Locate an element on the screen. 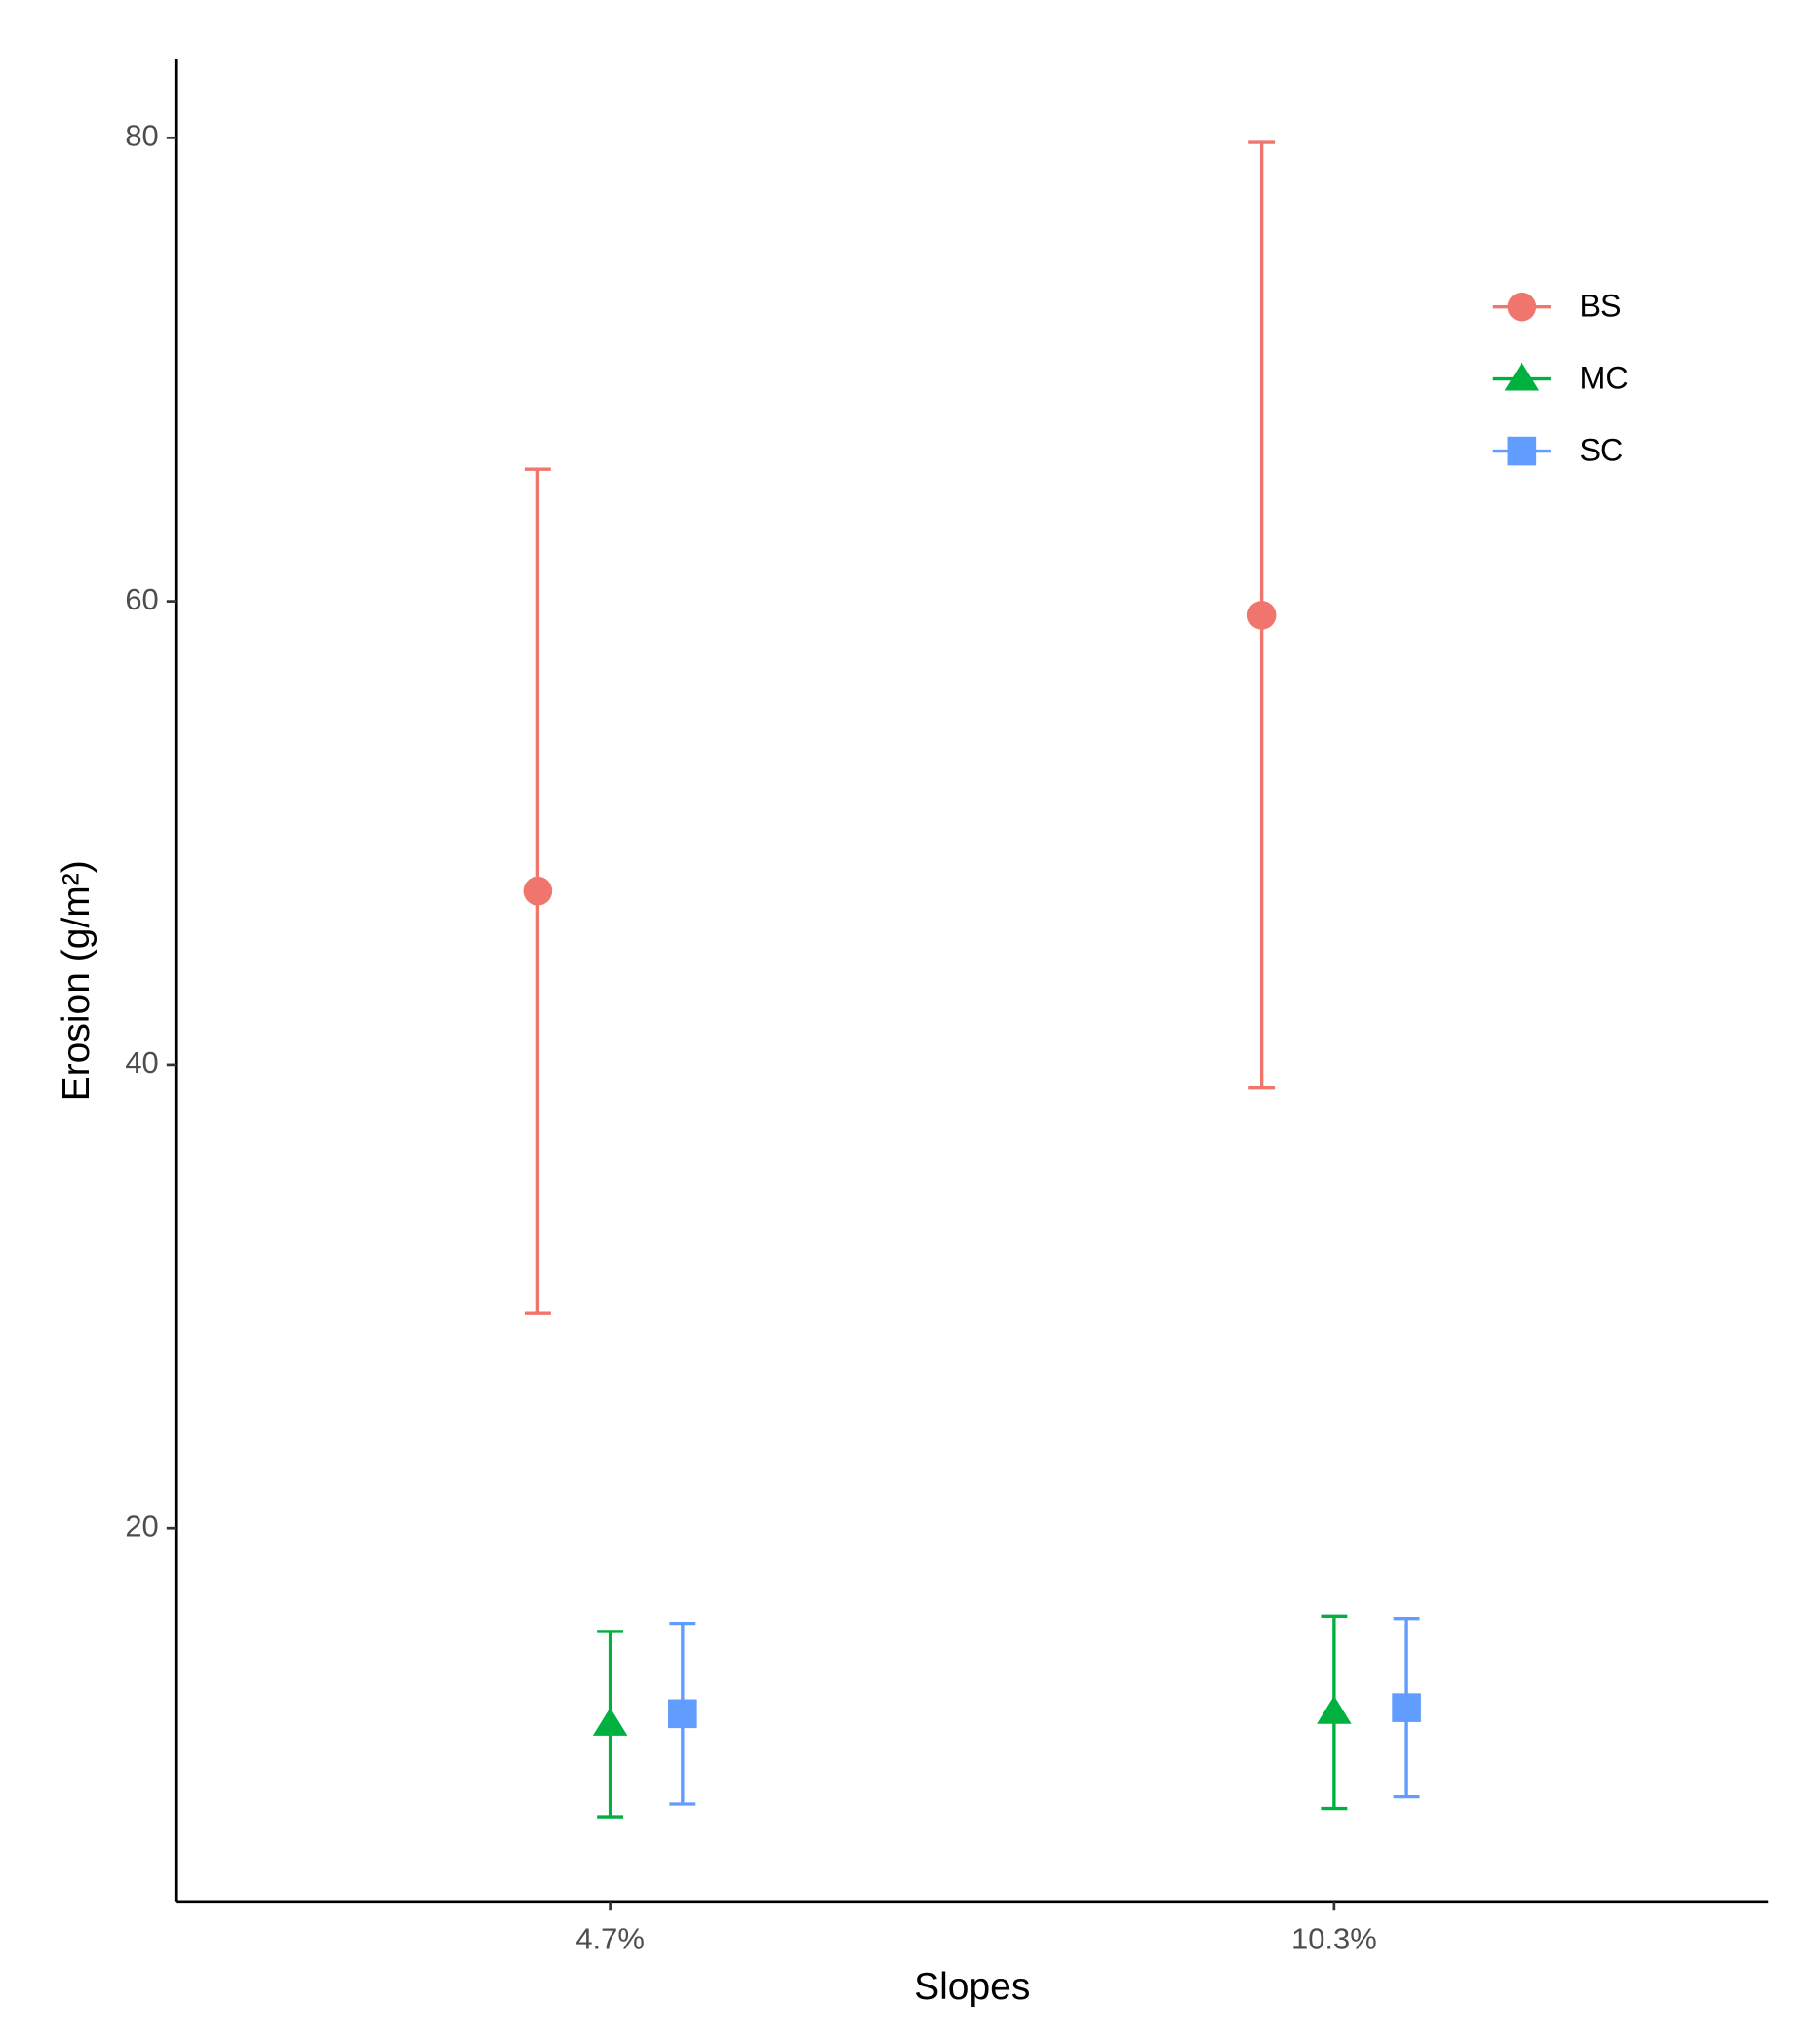 This screenshot has height=2044, width=1817. x-tick-label: 10.3% is located at coordinates (1334, 1938).